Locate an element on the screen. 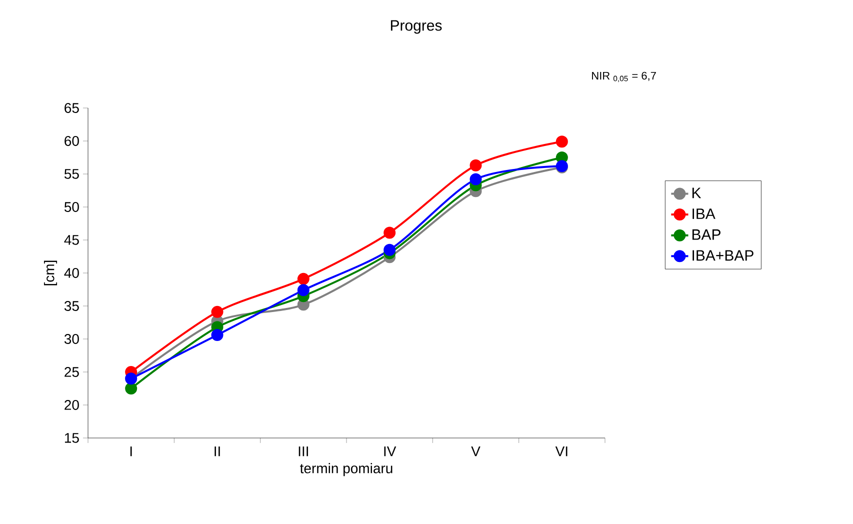  y-tick-label: 50 is located at coordinates (71, 207).